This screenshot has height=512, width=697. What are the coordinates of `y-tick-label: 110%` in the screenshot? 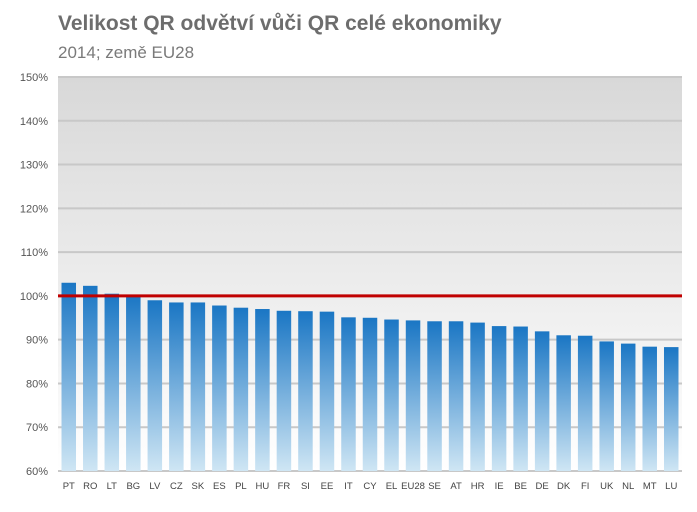 It's located at (35, 253).